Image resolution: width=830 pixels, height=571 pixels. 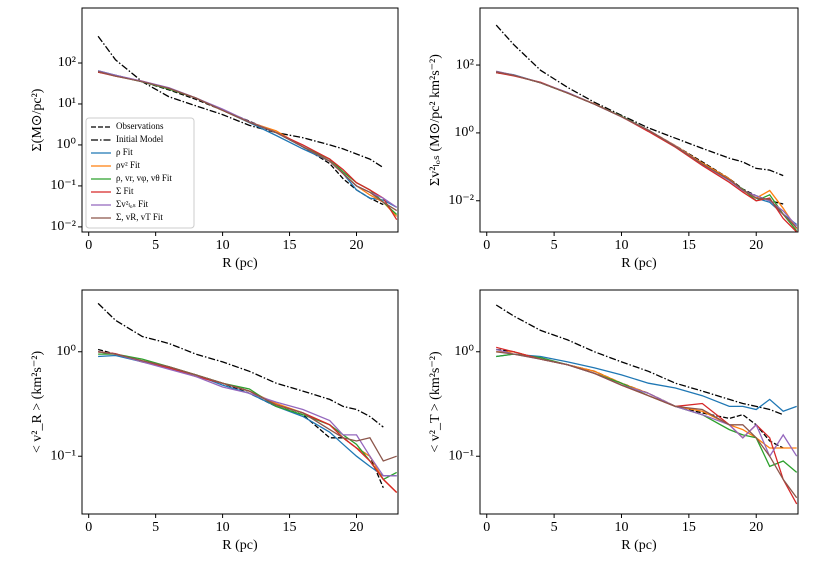 What do you see at coordinates (125, 191) in the screenshot?
I see `legend-label: Σ Fit` at bounding box center [125, 191].